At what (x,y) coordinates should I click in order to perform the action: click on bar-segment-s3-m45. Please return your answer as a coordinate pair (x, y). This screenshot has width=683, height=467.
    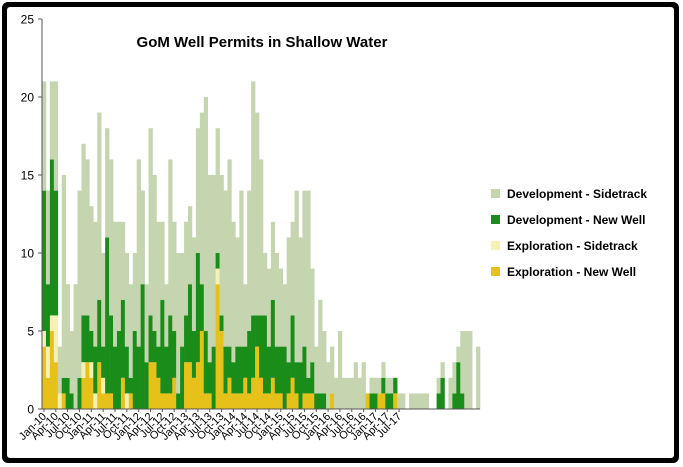
    Looking at the image, I should click on (221, 245).